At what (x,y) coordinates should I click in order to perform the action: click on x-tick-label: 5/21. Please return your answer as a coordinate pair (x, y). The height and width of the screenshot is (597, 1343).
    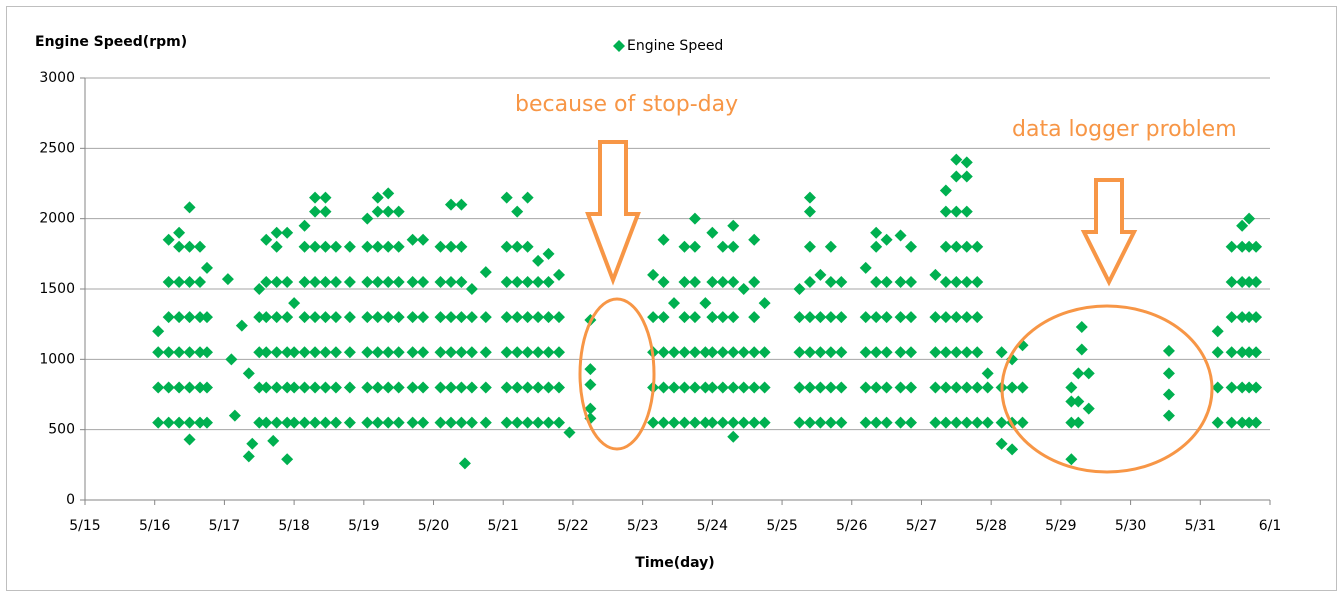
    Looking at the image, I should click on (503, 526).